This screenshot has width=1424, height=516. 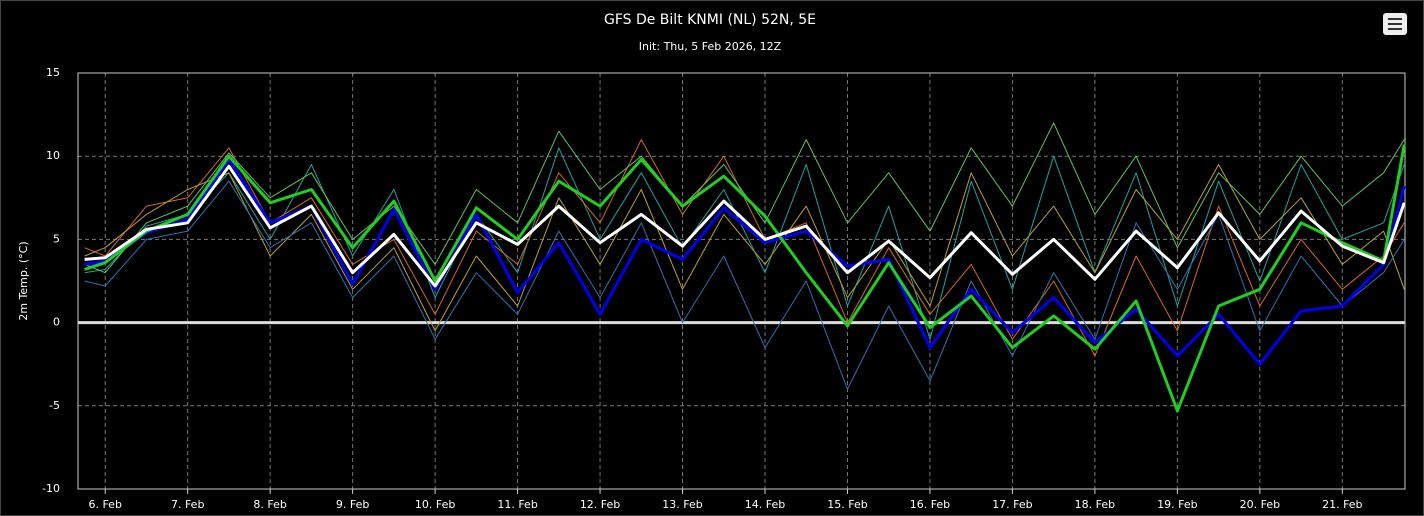 I want to click on x-tick-label: 15. Feb, so click(x=847, y=504).